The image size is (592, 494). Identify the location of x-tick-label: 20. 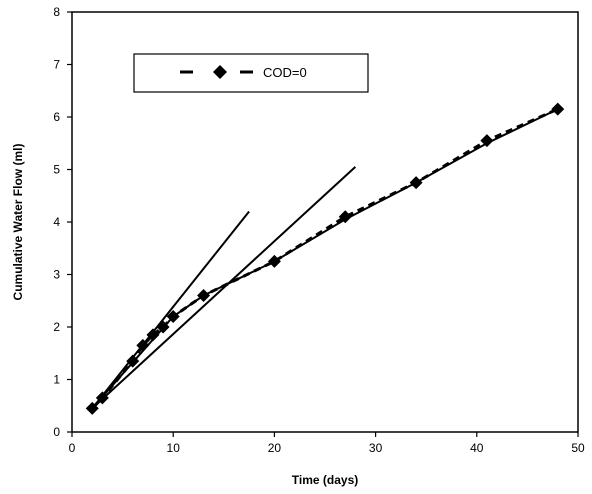
(275, 448).